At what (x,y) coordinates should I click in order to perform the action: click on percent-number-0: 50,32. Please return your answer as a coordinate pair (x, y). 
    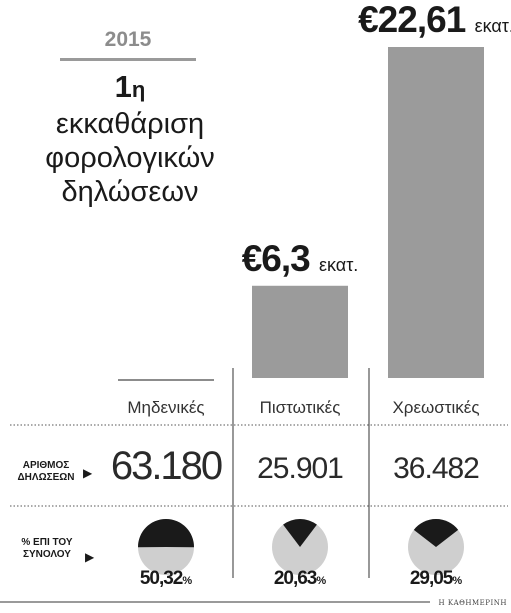
    Looking at the image, I should click on (161, 578).